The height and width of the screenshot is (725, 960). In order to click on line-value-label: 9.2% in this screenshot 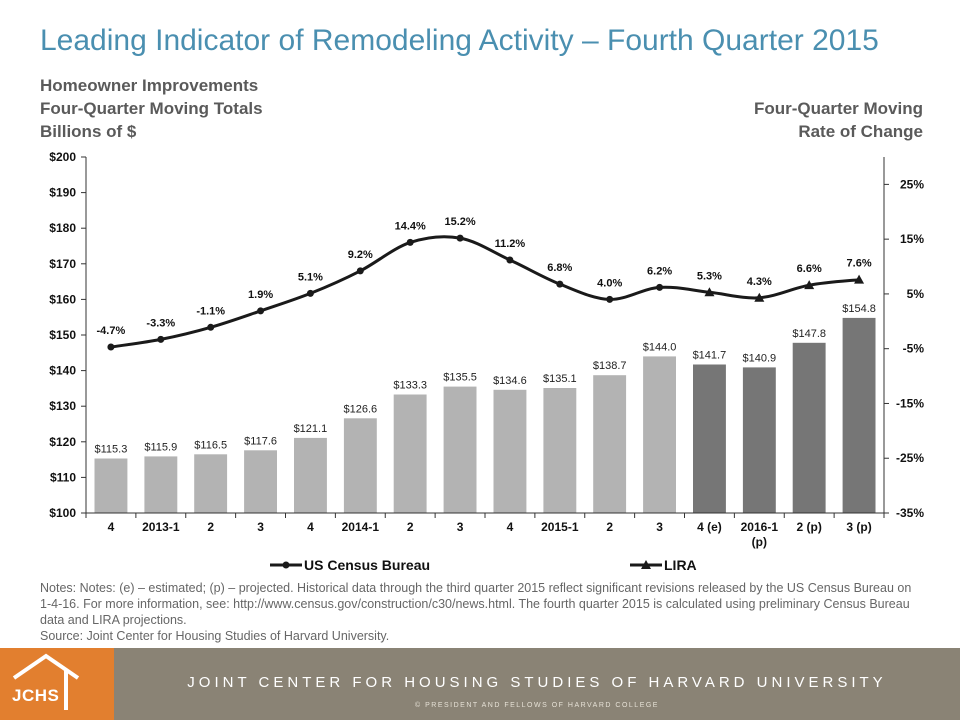, I will do `click(360, 255)`.